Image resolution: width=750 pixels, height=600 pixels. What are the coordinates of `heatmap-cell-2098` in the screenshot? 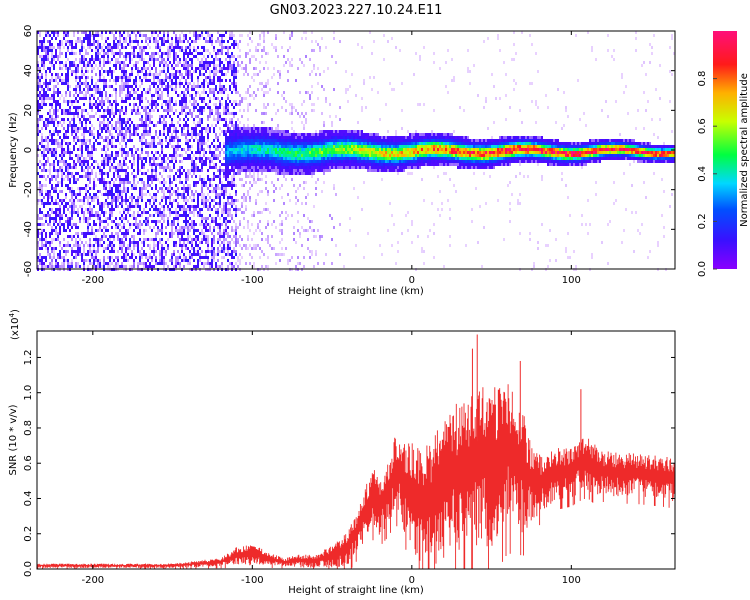 It's located at (132, 71).